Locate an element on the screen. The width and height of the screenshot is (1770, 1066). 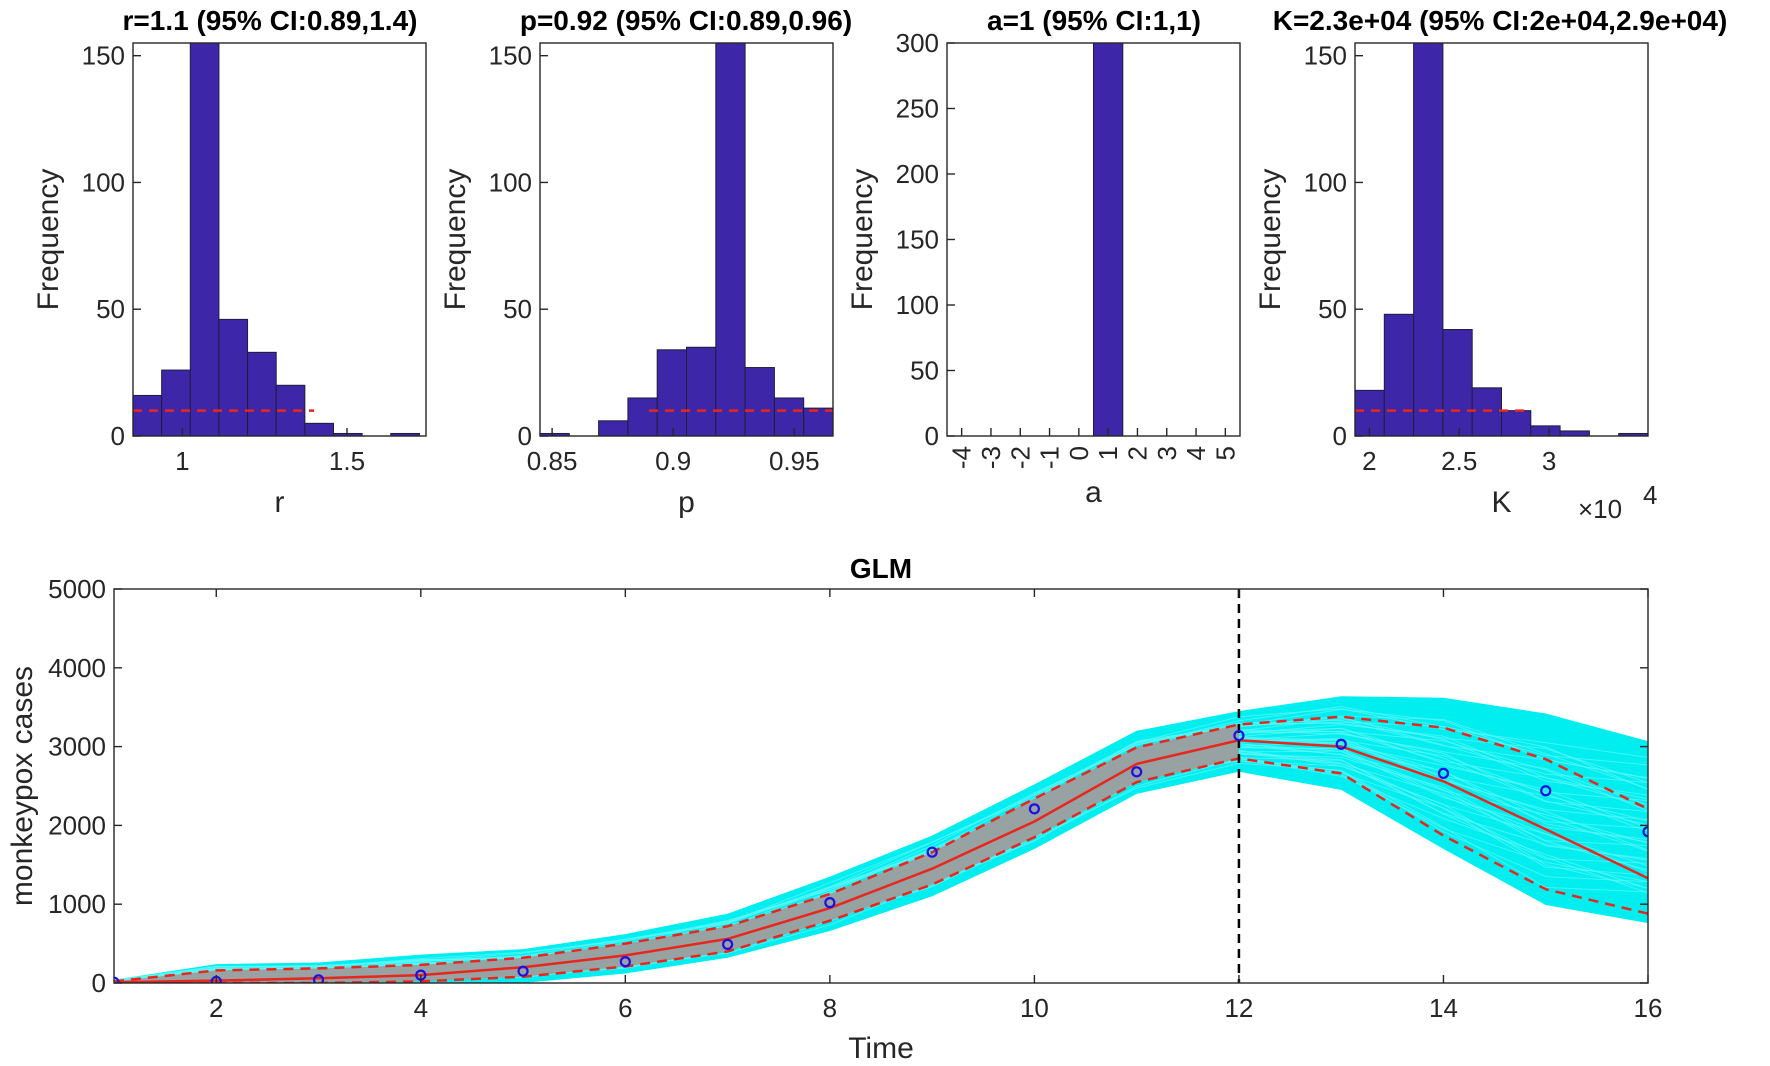
x-tick-label: 3 is located at coordinates (1549, 461).